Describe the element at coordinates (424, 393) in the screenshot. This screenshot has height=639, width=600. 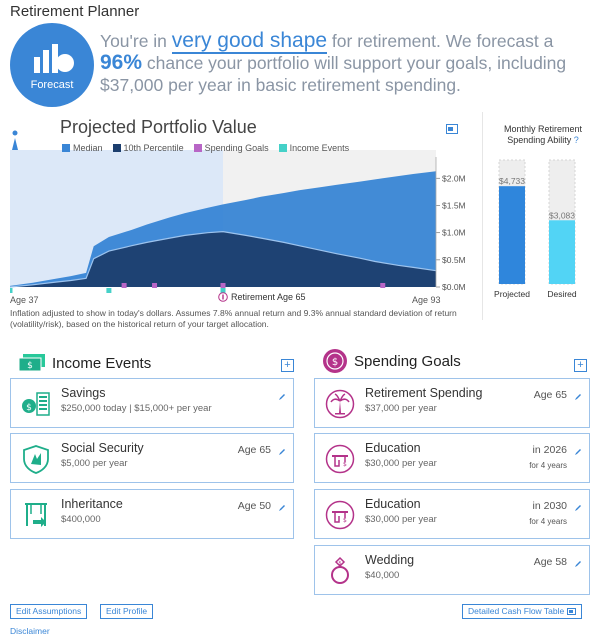
I see `card-name: Retirement Spending` at that location.